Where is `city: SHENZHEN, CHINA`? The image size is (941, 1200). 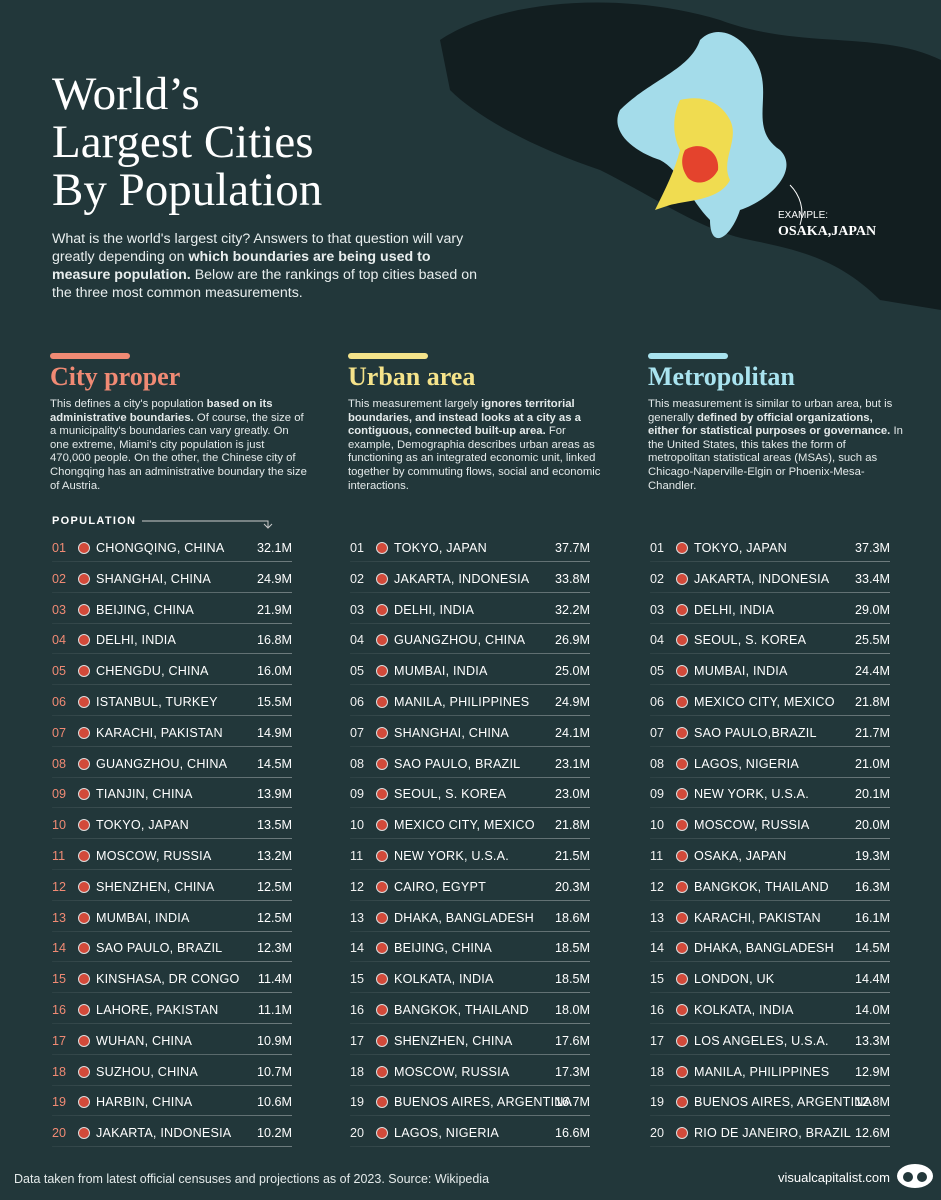 city: SHENZHEN, CHINA is located at coordinates (453, 1040).